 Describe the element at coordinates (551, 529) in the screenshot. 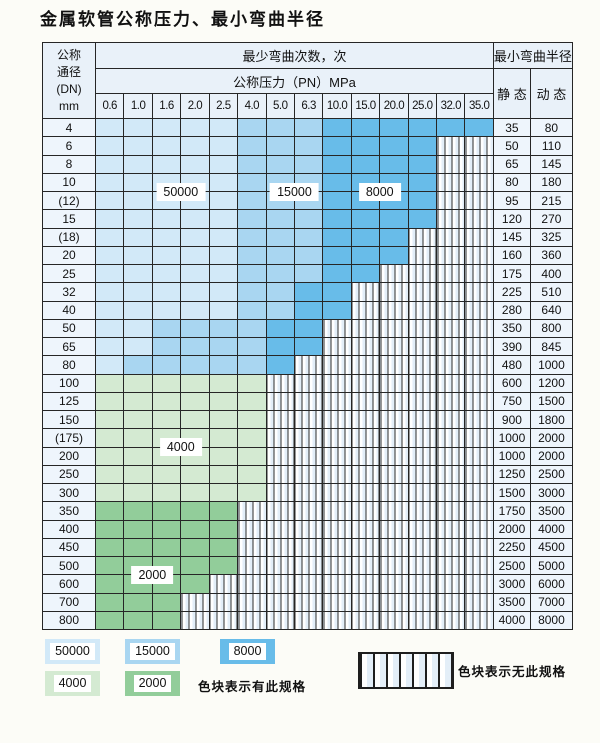

I see `dynamic-radius-value: 4000` at that location.